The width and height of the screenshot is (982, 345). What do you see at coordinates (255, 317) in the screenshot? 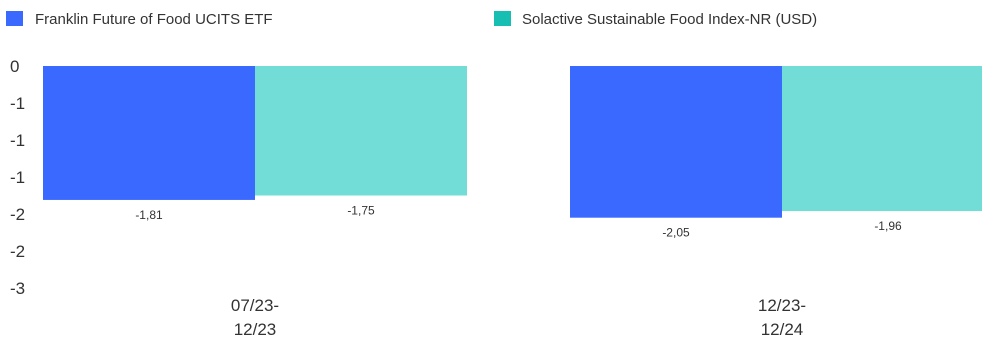
I see `x-category-label: 07/23-12/23` at bounding box center [255, 317].